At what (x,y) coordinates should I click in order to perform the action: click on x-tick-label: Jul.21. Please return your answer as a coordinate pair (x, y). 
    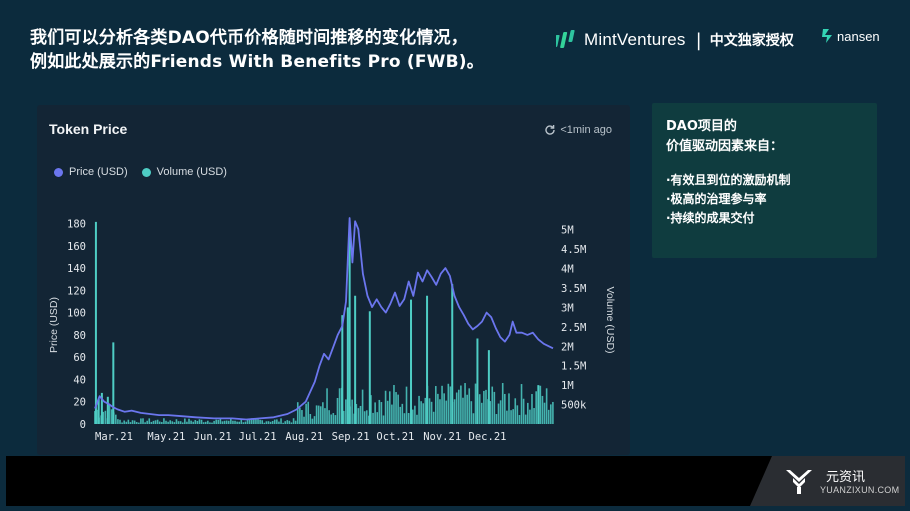
    Looking at the image, I should click on (258, 437).